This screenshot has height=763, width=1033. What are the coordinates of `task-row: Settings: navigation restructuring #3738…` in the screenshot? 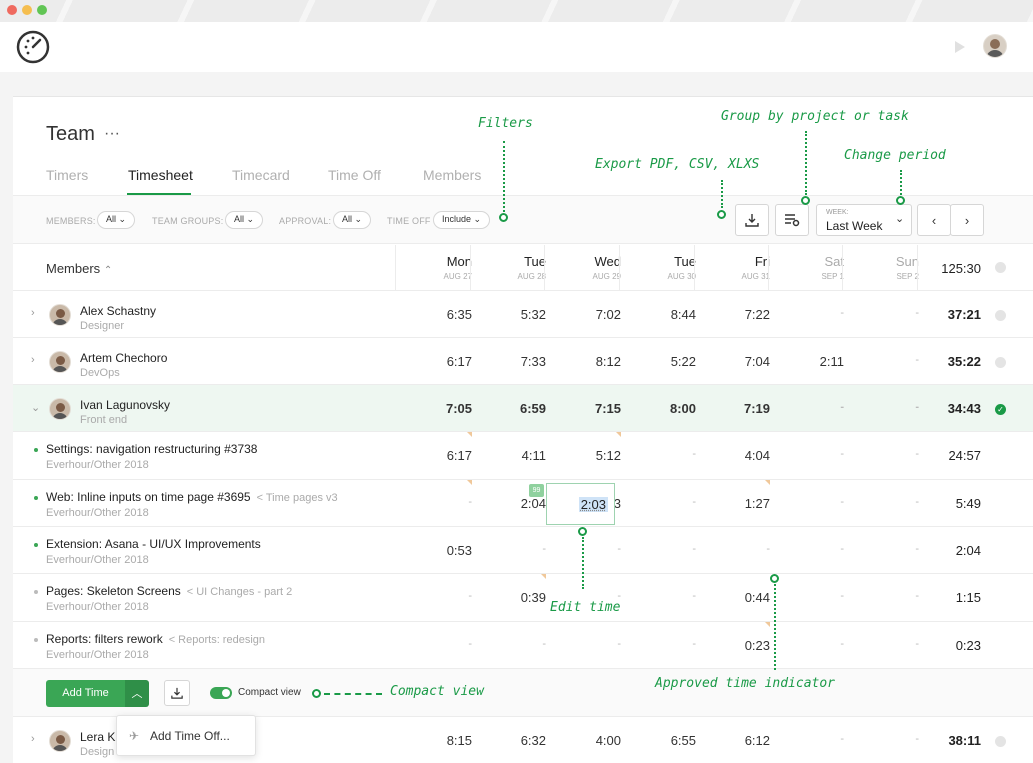 It's located at (523, 456).